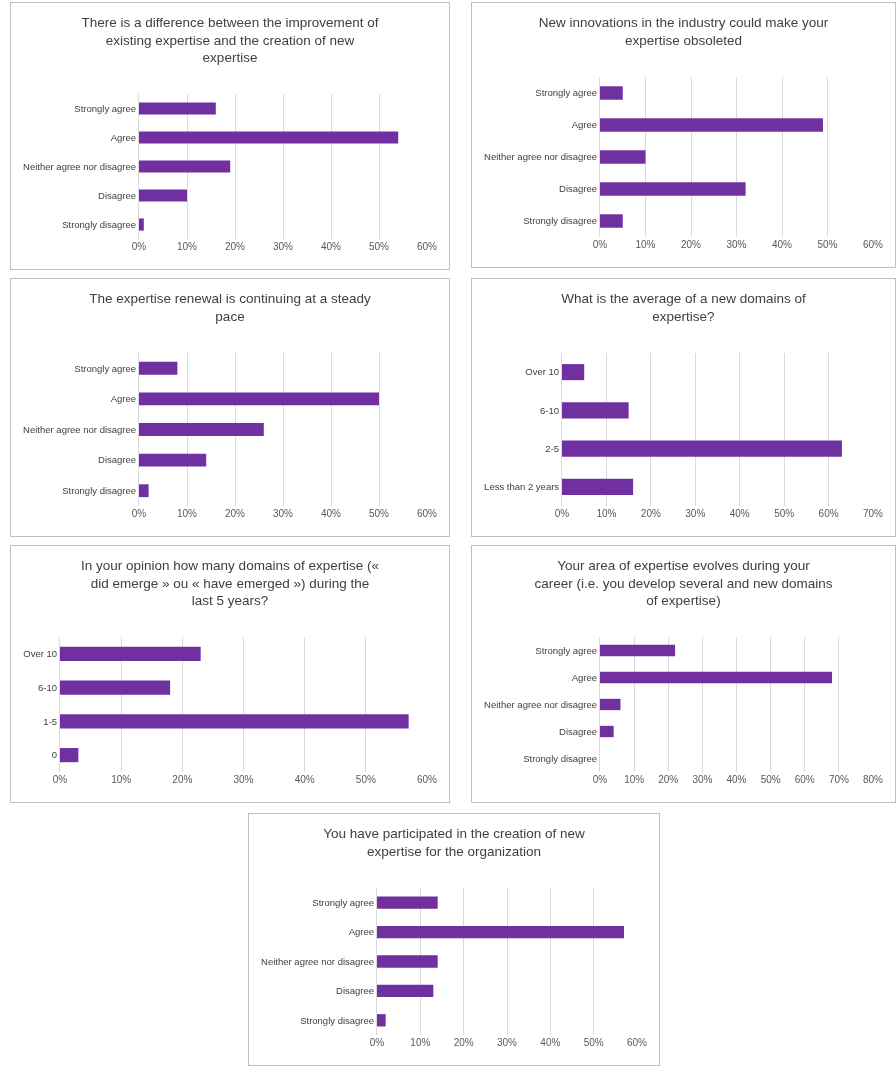 The image size is (896, 1066). I want to click on y-tick-label: 1-5, so click(50, 721).